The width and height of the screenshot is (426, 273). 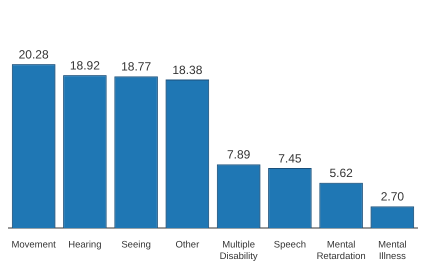 What do you see at coordinates (187, 69) in the screenshot?
I see `data-label: 18.38` at bounding box center [187, 69].